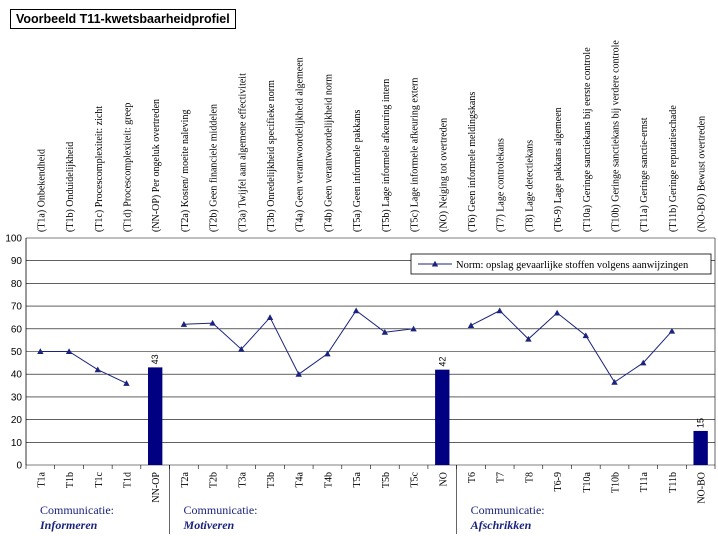 Image resolution: width=718 pixels, height=536 pixels. Describe the element at coordinates (127, 167) in the screenshot. I see `long-label: (T1d) Procescomplexiteit: greep` at that location.